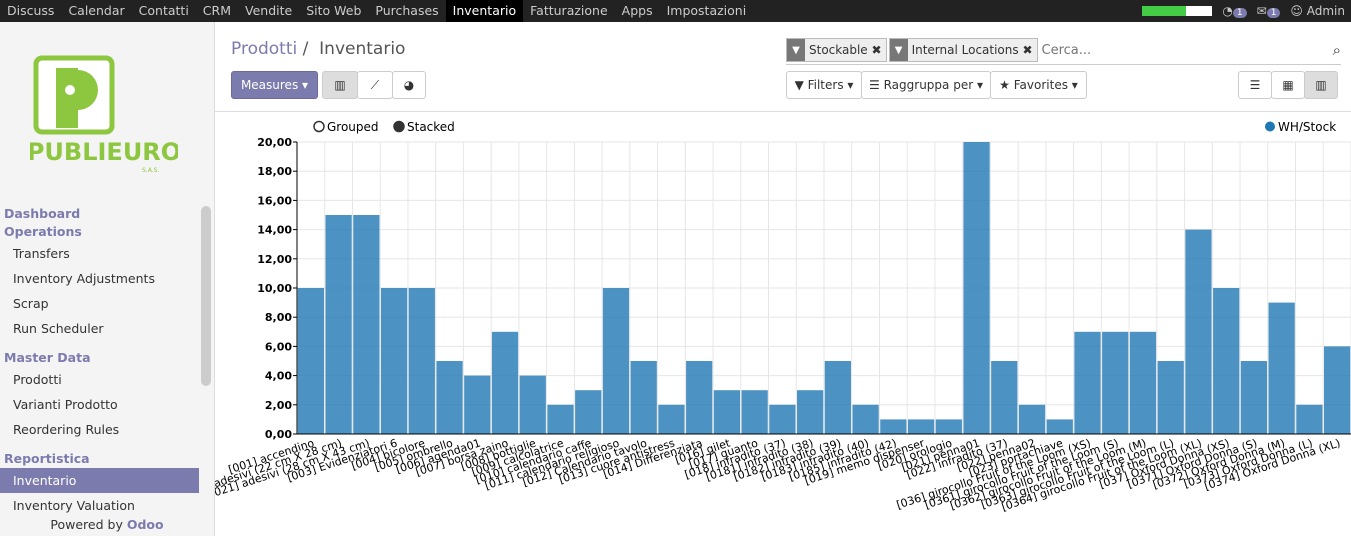  Describe the element at coordinates (206, 296) in the screenshot. I see `scrollbar` at that location.